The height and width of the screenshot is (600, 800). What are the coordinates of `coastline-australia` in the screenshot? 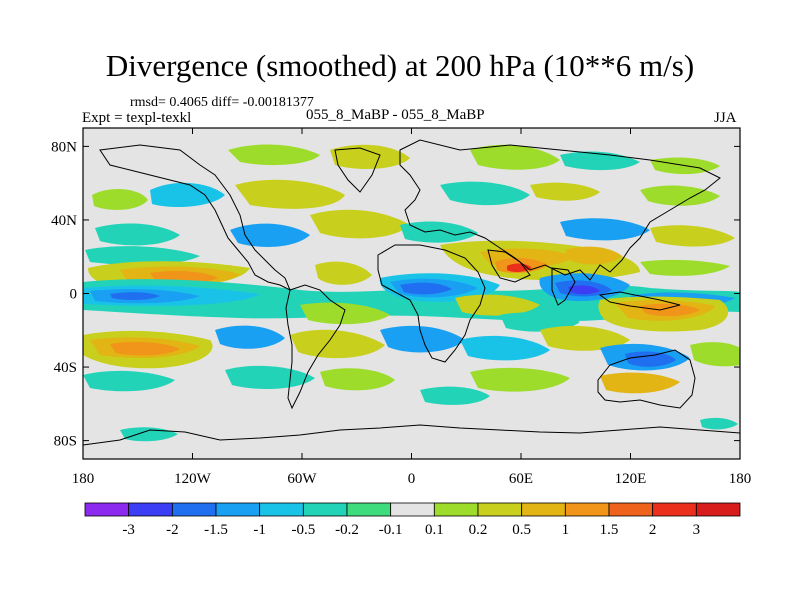 It's located at (646, 379).